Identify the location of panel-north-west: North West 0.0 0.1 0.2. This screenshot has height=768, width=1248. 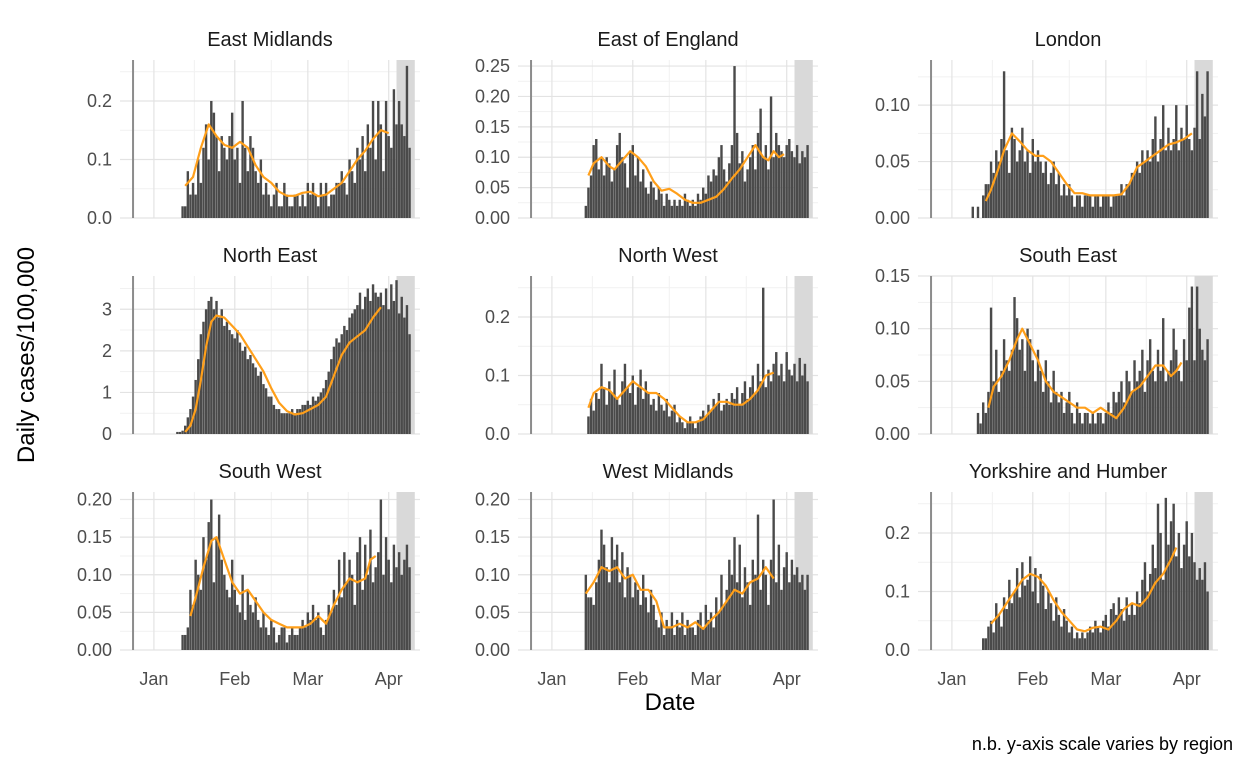
(651, 344).